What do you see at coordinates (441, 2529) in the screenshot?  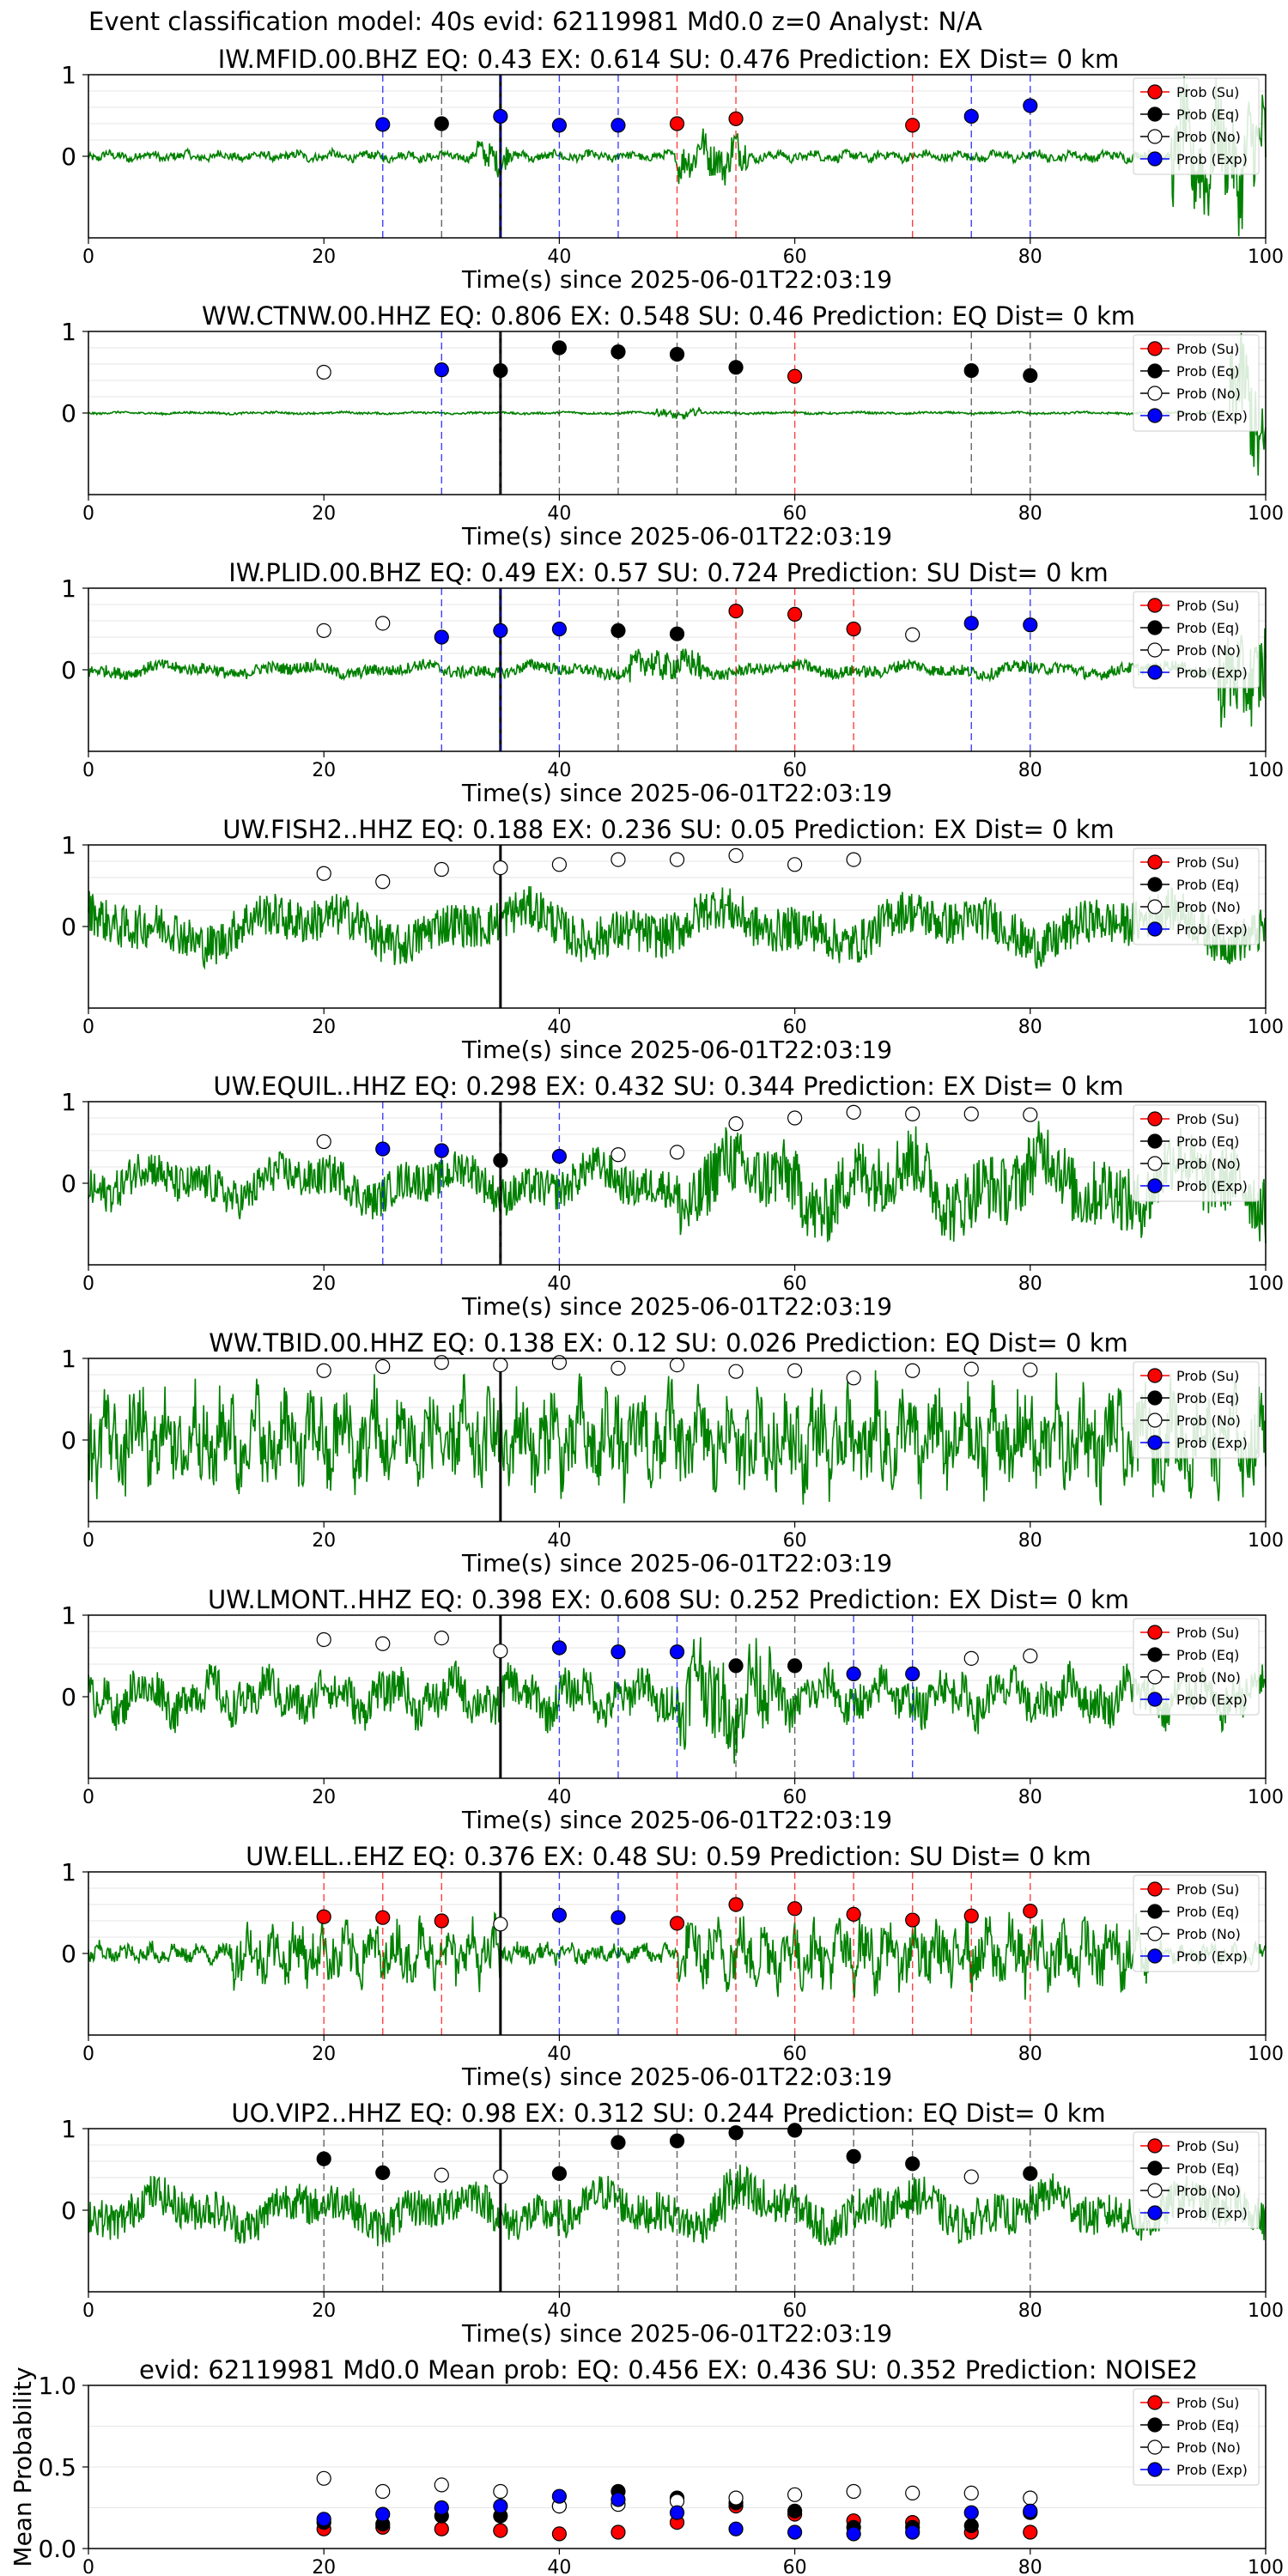 I see `mean-point-su` at bounding box center [441, 2529].